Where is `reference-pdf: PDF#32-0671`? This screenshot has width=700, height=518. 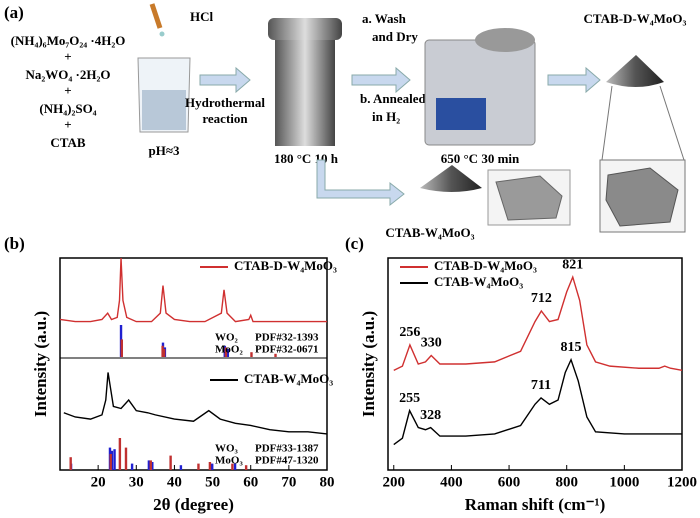 reference-pdf: PDF#32-0671 is located at coordinates (287, 350).